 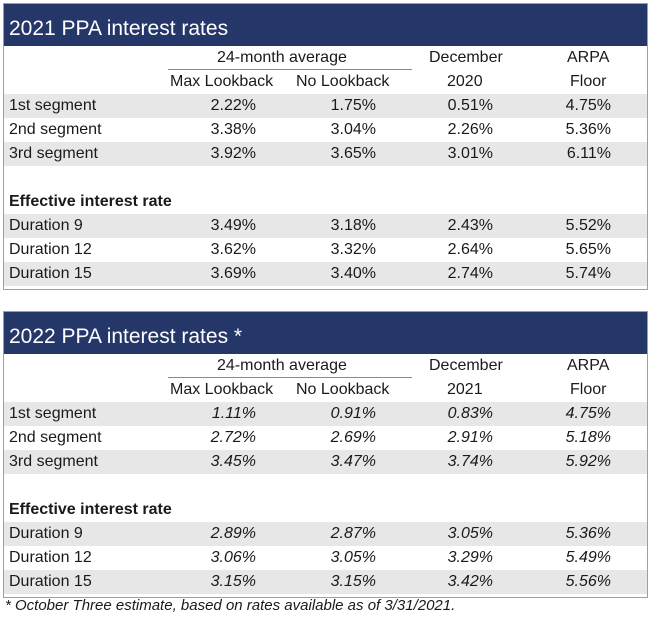 I want to click on arpa-value: 5.56%, so click(x=588, y=581).